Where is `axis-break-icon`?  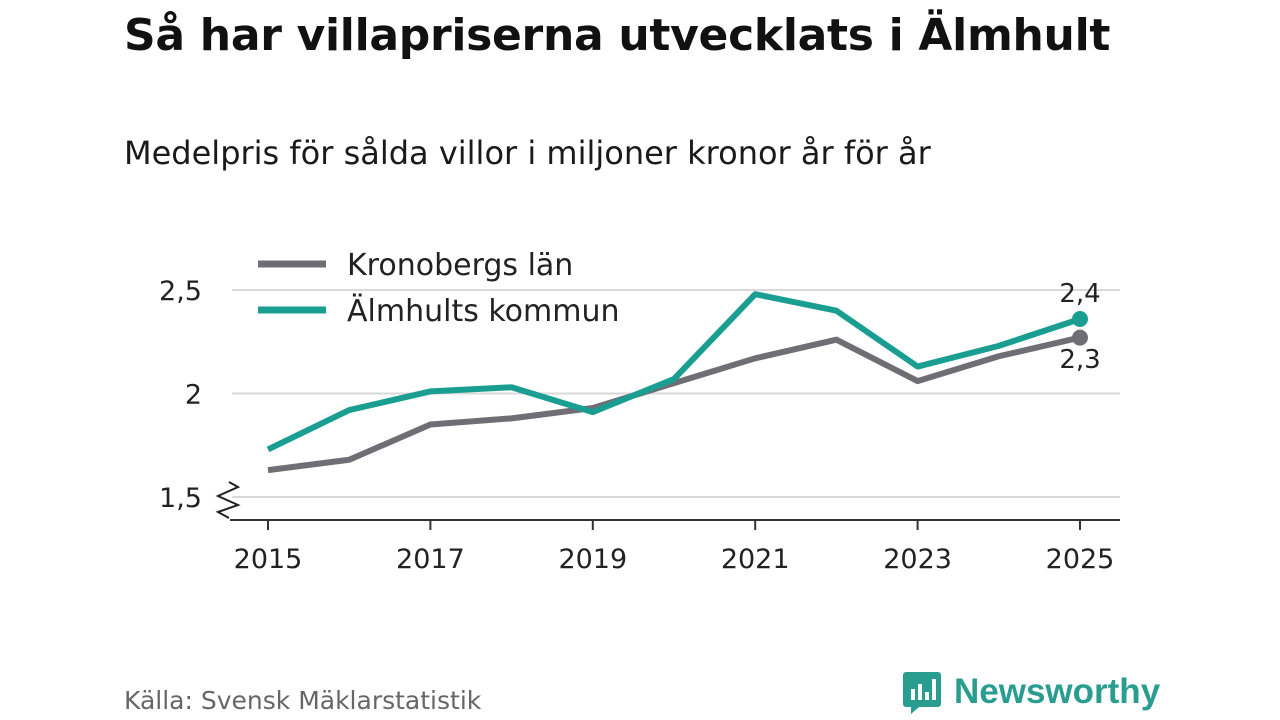
axis-break-icon is located at coordinates (228, 500).